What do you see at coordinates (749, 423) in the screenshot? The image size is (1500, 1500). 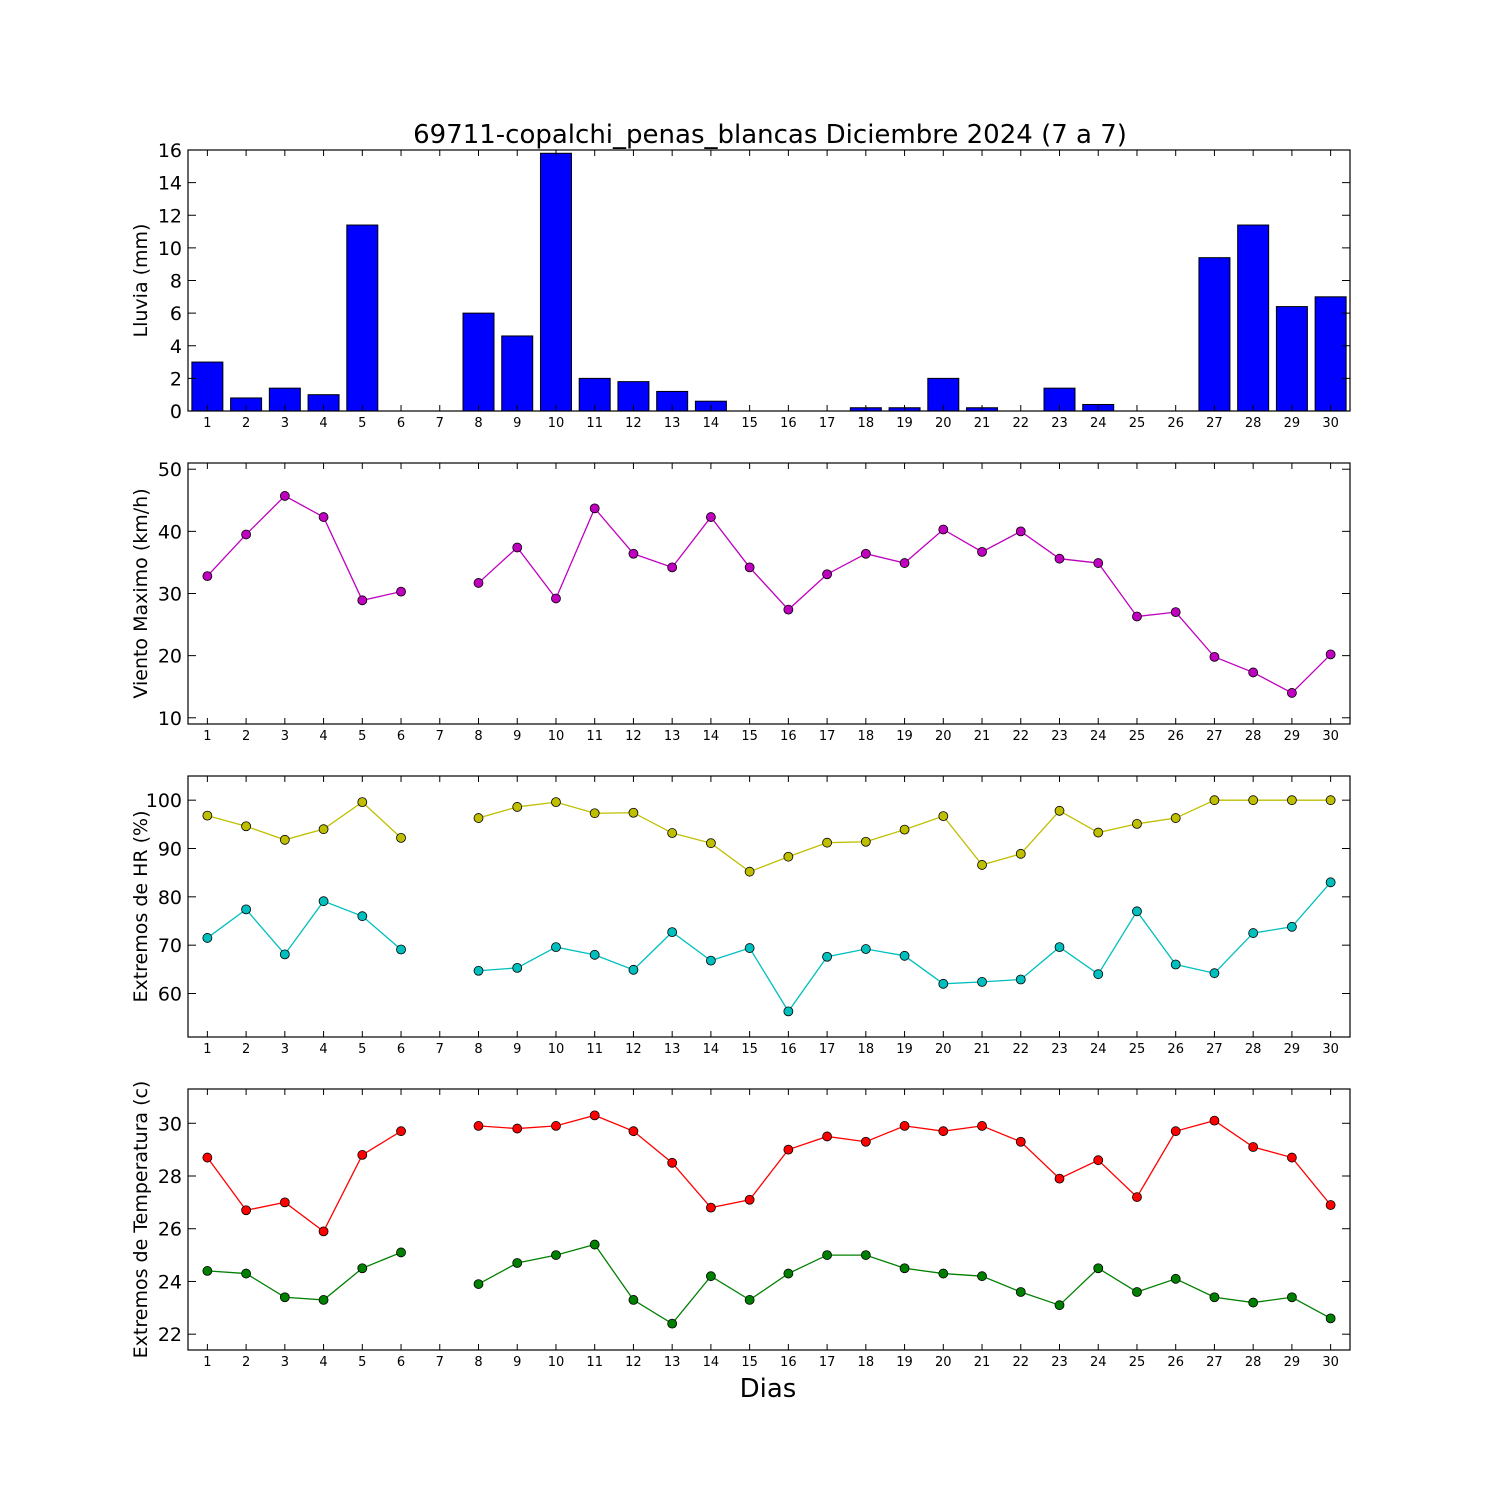 I see `rain-x-tick-label: 15` at bounding box center [749, 423].